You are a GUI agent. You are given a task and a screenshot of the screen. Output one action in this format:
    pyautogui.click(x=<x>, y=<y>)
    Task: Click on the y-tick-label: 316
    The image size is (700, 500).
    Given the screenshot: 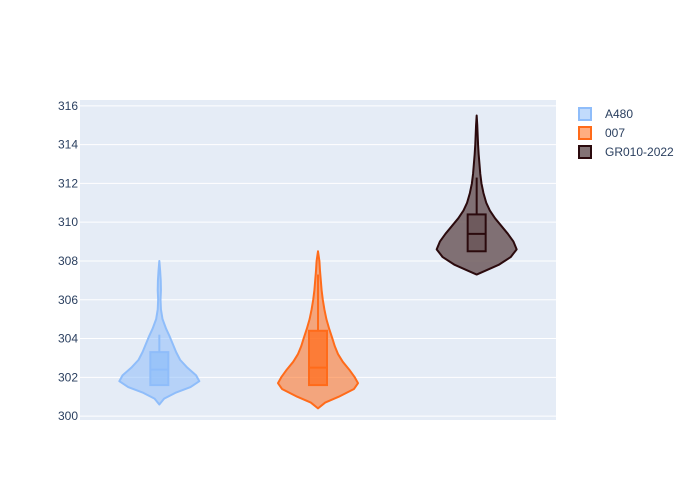 What is the action you would take?
    pyautogui.click(x=68, y=106)
    